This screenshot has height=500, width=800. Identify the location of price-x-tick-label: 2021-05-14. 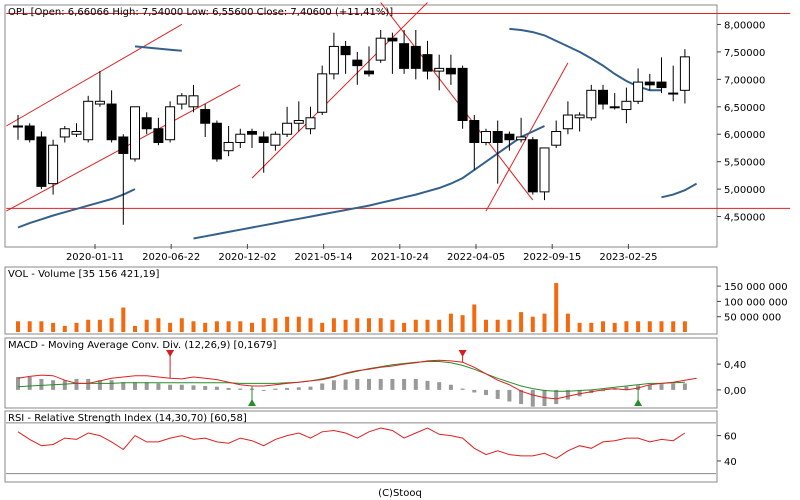
(324, 257).